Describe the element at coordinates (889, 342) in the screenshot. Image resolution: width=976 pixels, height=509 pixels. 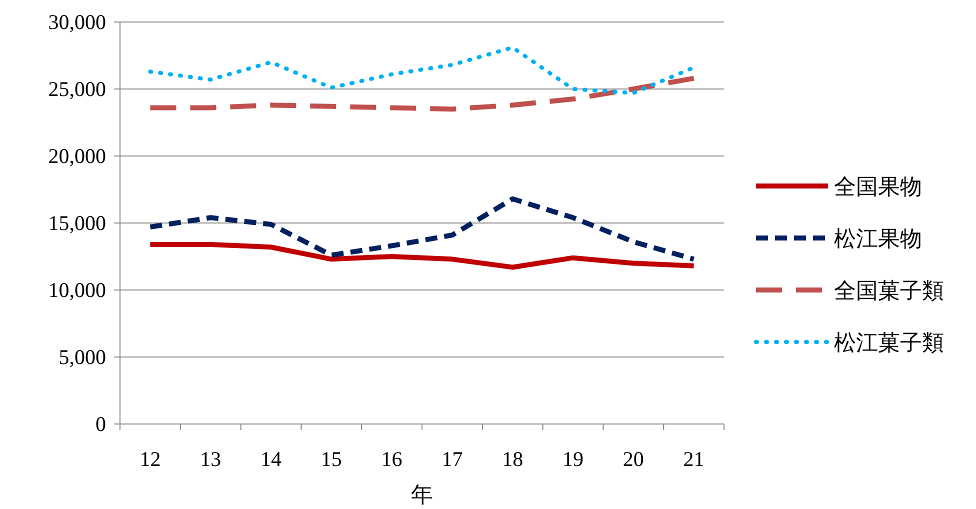
I see `legend-label: 松江菓子類` at that location.